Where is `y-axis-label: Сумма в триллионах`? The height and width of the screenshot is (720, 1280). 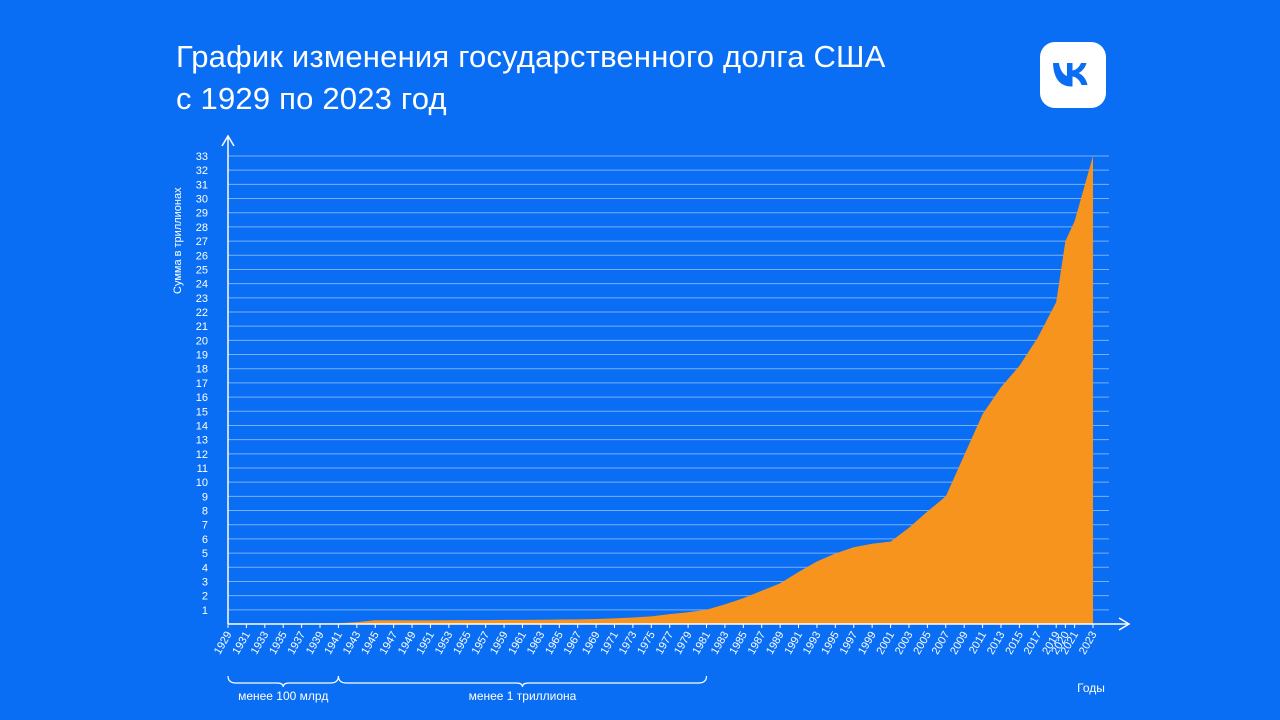 y-axis-label: Сумма в триллионах is located at coordinates (178, 240).